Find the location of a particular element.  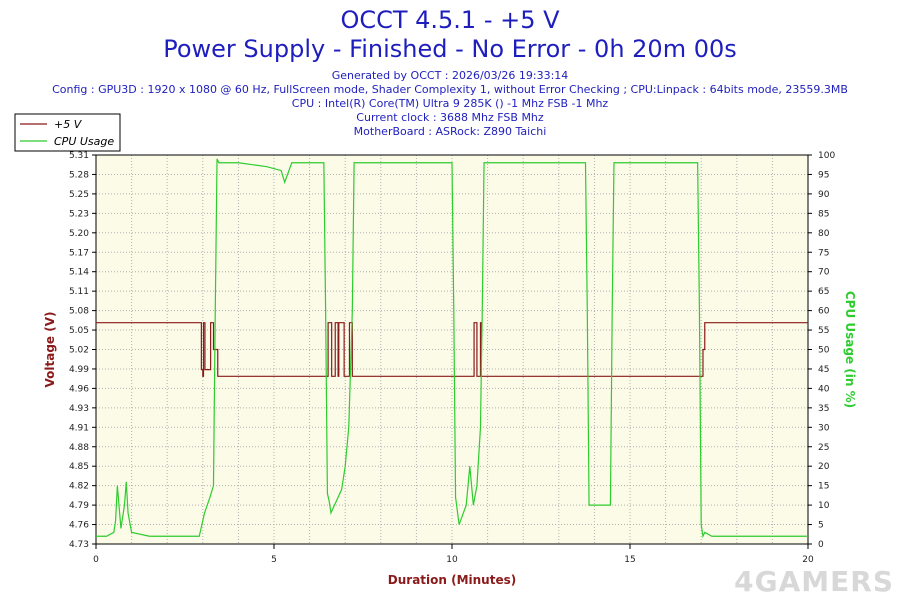

y-right-tick-label: 55 is located at coordinates (823, 331).